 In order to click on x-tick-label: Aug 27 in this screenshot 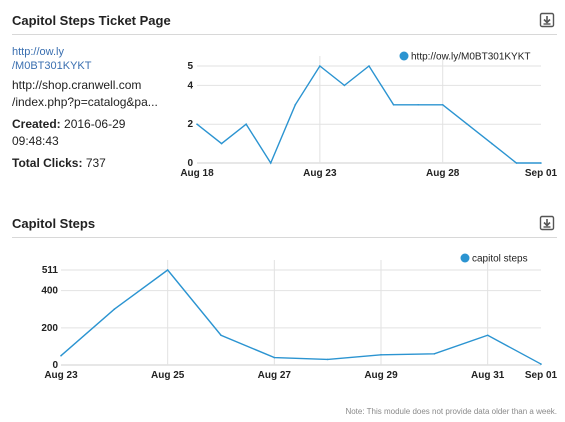, I will do `click(275, 375)`.